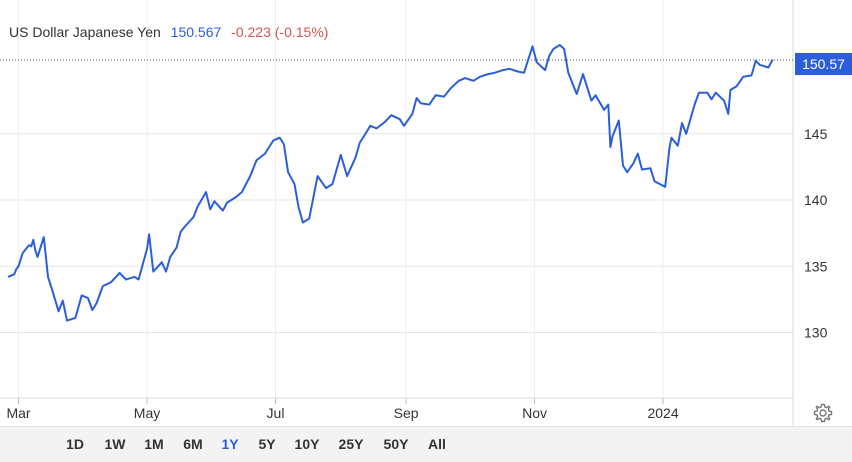 This screenshot has width=852, height=462. What do you see at coordinates (85, 32) in the screenshot?
I see `instrument-name: US Dollar Japanese Yen` at bounding box center [85, 32].